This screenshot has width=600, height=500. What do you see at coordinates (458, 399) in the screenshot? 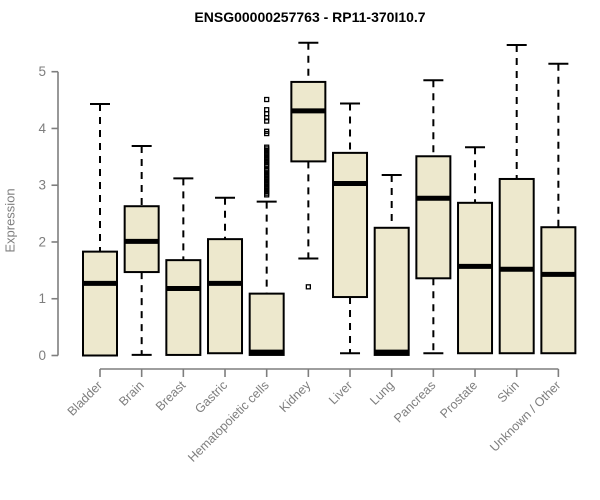
I see `x-tick-label: Prostate` at bounding box center [458, 399].